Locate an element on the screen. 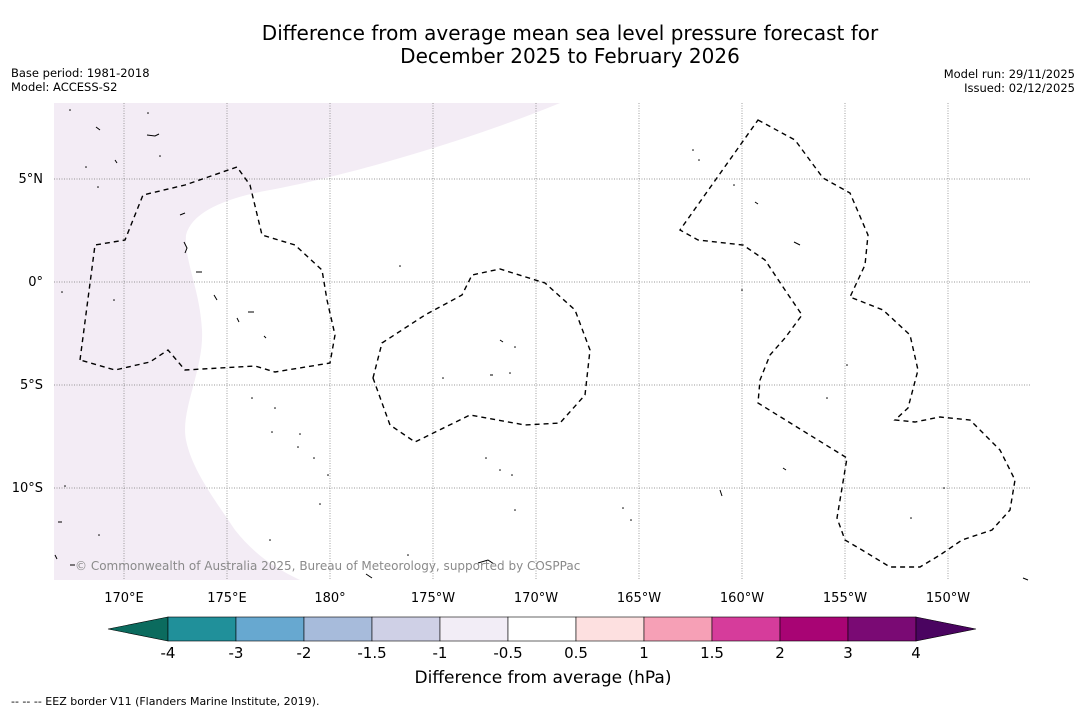 This screenshot has height=713, width=1085. colorbar-ticks: -4 -3 -2 -1.5 -1 -0.5 0.5 1 1.5 2 3 4 is located at coordinates (541, 653).